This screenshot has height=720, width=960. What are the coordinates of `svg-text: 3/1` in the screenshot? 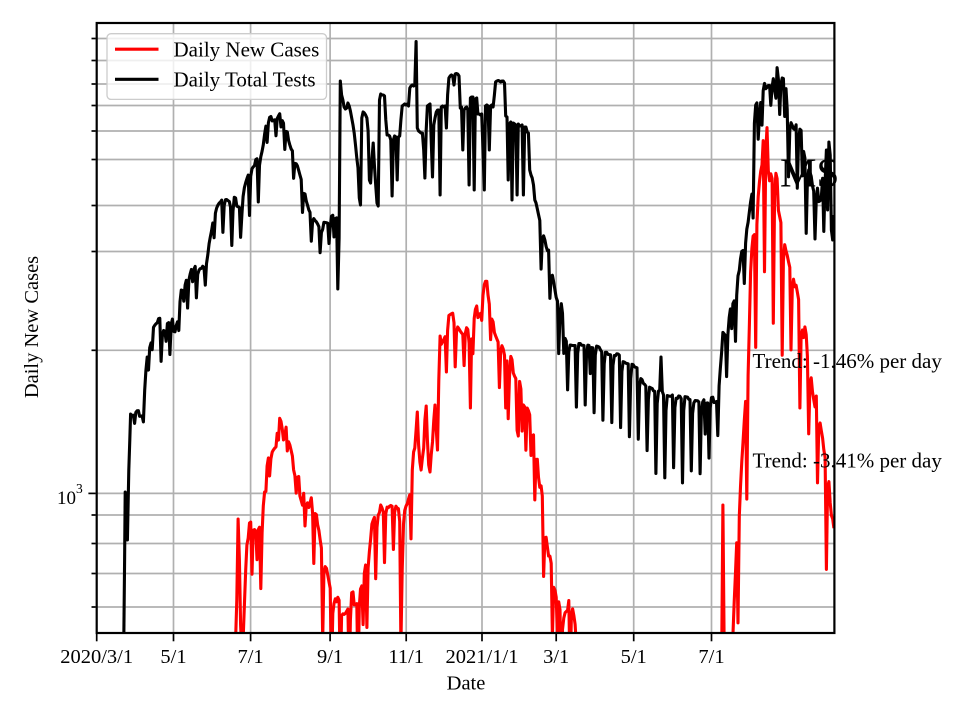 It's located at (556, 657).